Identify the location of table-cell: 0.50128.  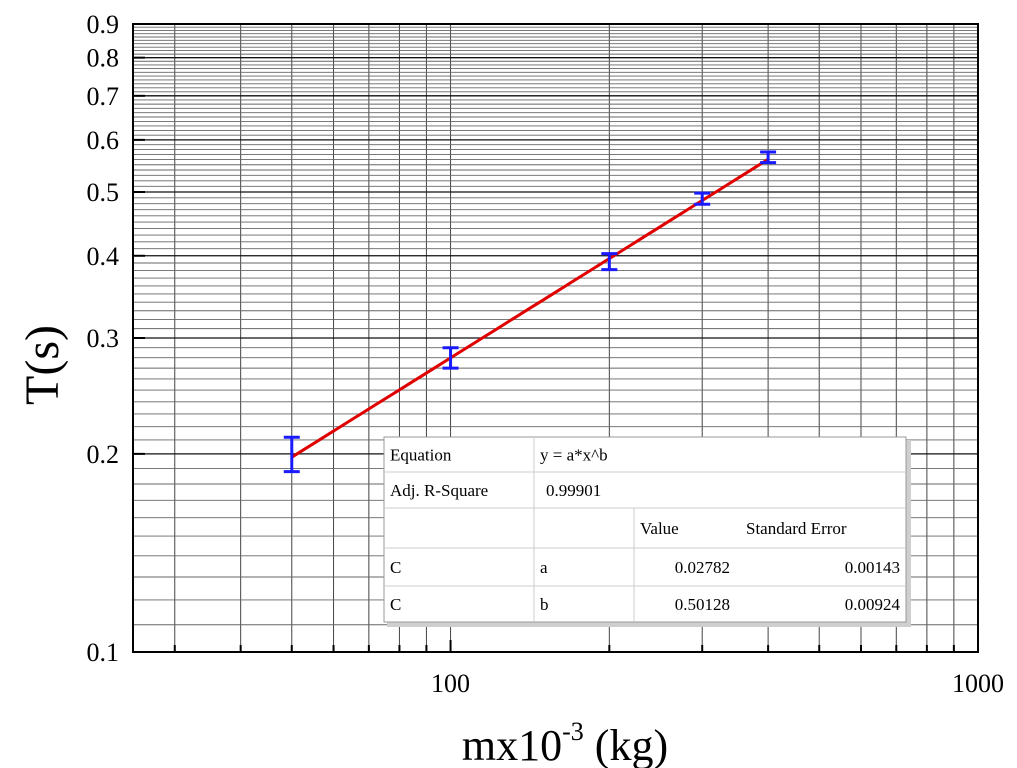
(702, 604).